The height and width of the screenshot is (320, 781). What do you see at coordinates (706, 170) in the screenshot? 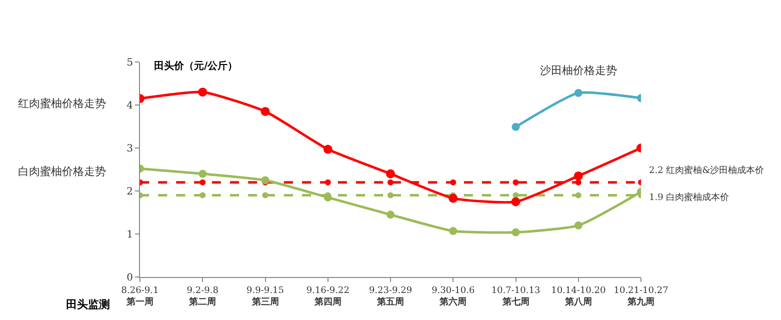
I see `series-label: 2.2 红肉蜜柚&沙田柚成本价` at bounding box center [706, 170].